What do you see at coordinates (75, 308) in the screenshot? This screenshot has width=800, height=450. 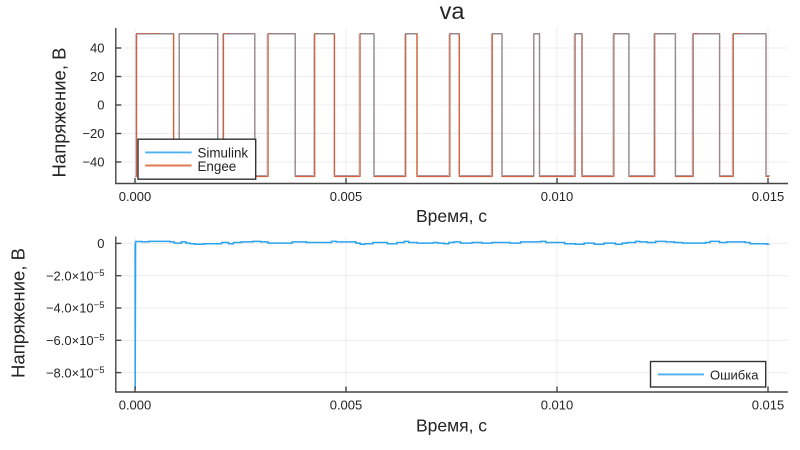 I see `svg-text: −4.0×10⁻⁵` at bounding box center [75, 308].